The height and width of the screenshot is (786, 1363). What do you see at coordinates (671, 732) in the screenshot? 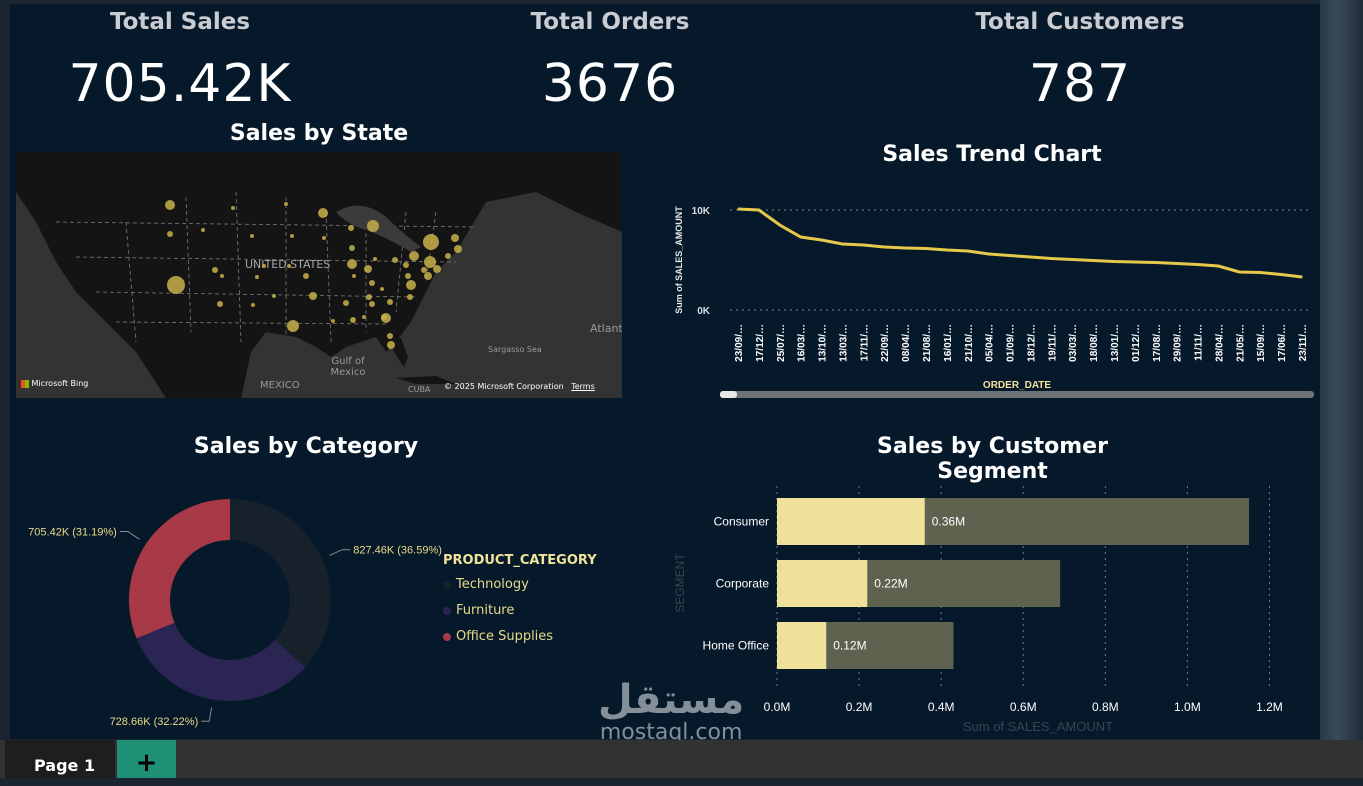
I see `watermark-latin: mostaql.com` at bounding box center [671, 732].